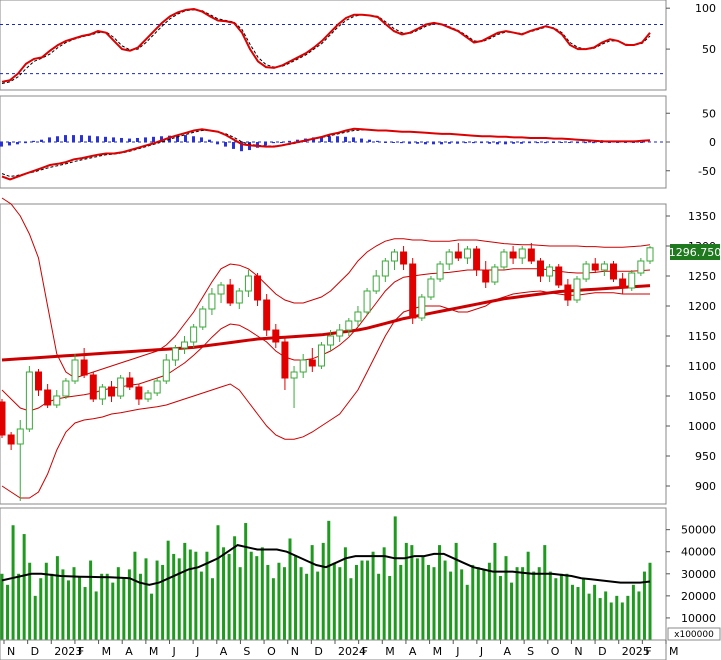 The image size is (721, 660). Describe the element at coordinates (326, 45) in the screenshot. I see `stochastic-main-line` at that location.